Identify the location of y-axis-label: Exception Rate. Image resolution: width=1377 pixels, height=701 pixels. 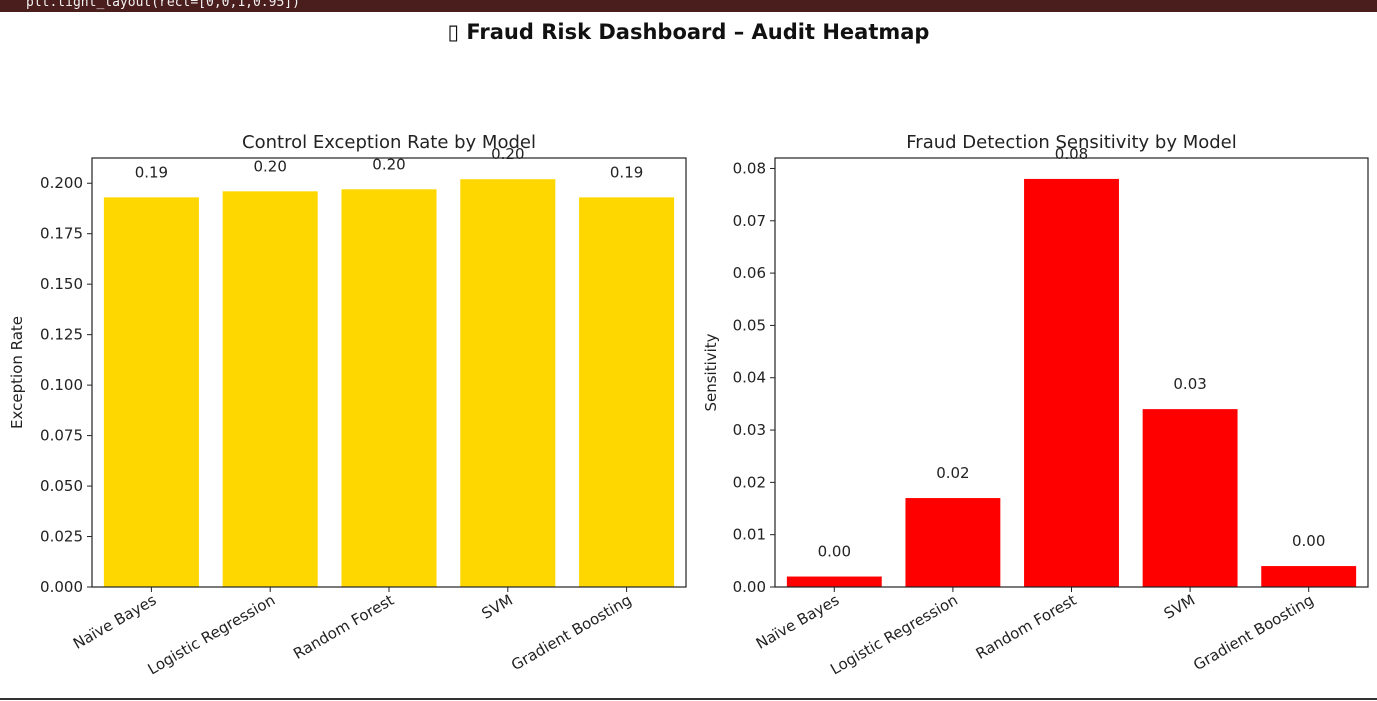
(17, 372).